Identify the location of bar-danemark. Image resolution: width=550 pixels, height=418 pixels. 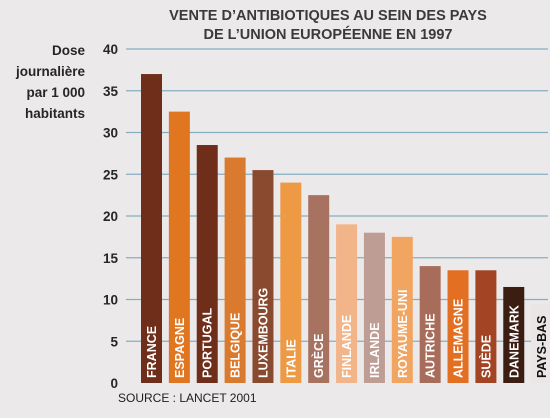
(514, 334).